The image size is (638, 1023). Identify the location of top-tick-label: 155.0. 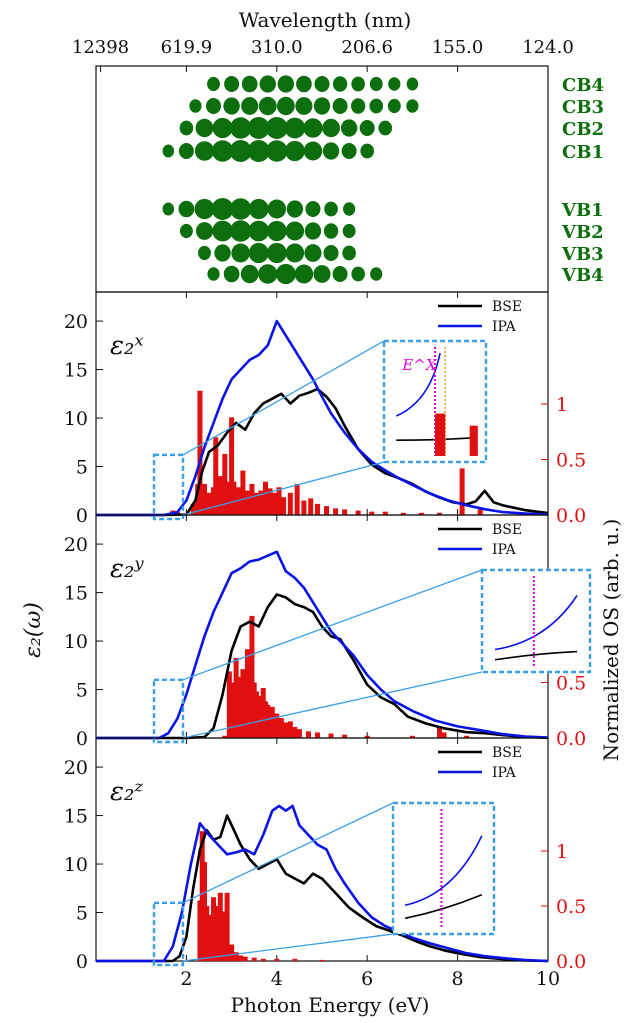
(458, 47).